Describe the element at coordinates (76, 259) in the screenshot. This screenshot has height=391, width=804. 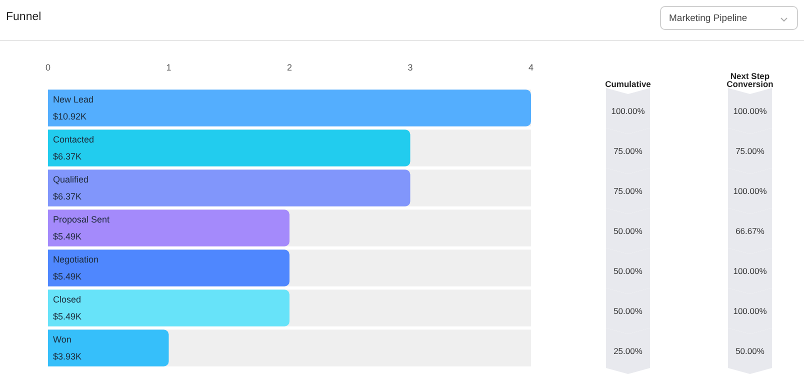
I see `category-label: Negotiation` at that location.